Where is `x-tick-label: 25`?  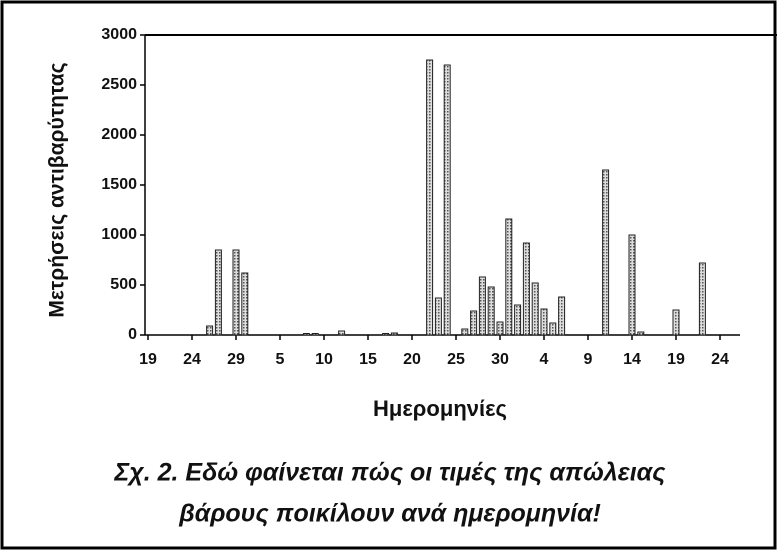
x-tick-label: 25 is located at coordinates (456, 359).